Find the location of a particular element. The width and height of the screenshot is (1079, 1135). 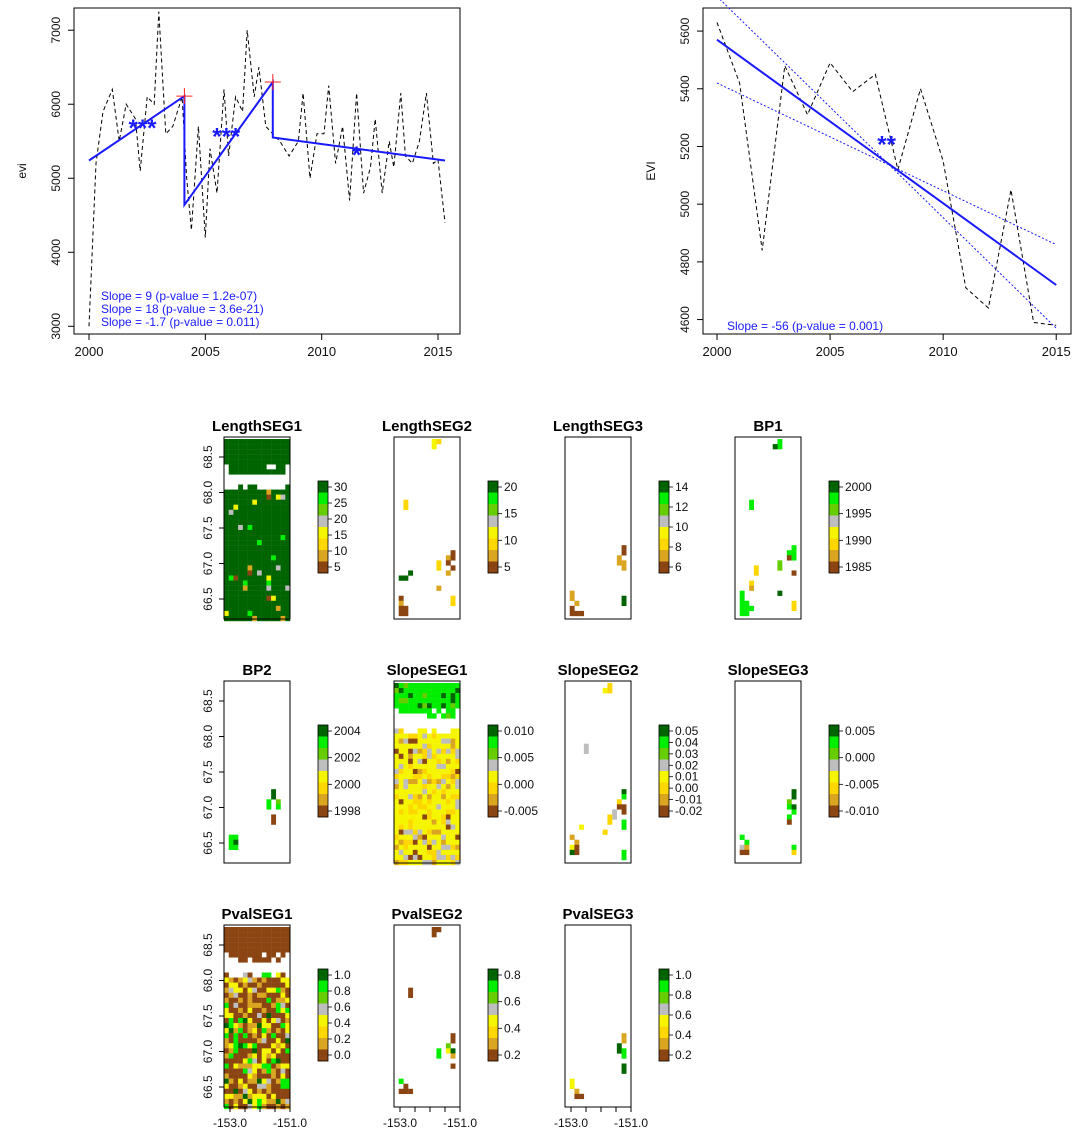

slope-annotation: Slope = 18 (p-value = 3.6e-21) is located at coordinates (182, 309).